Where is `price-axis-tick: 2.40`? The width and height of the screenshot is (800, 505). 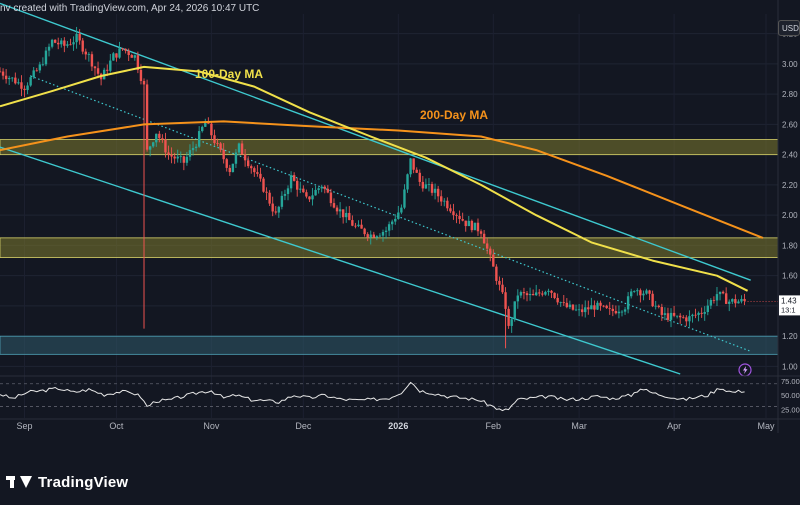
price-axis-tick: 2.40 is located at coordinates (790, 155).